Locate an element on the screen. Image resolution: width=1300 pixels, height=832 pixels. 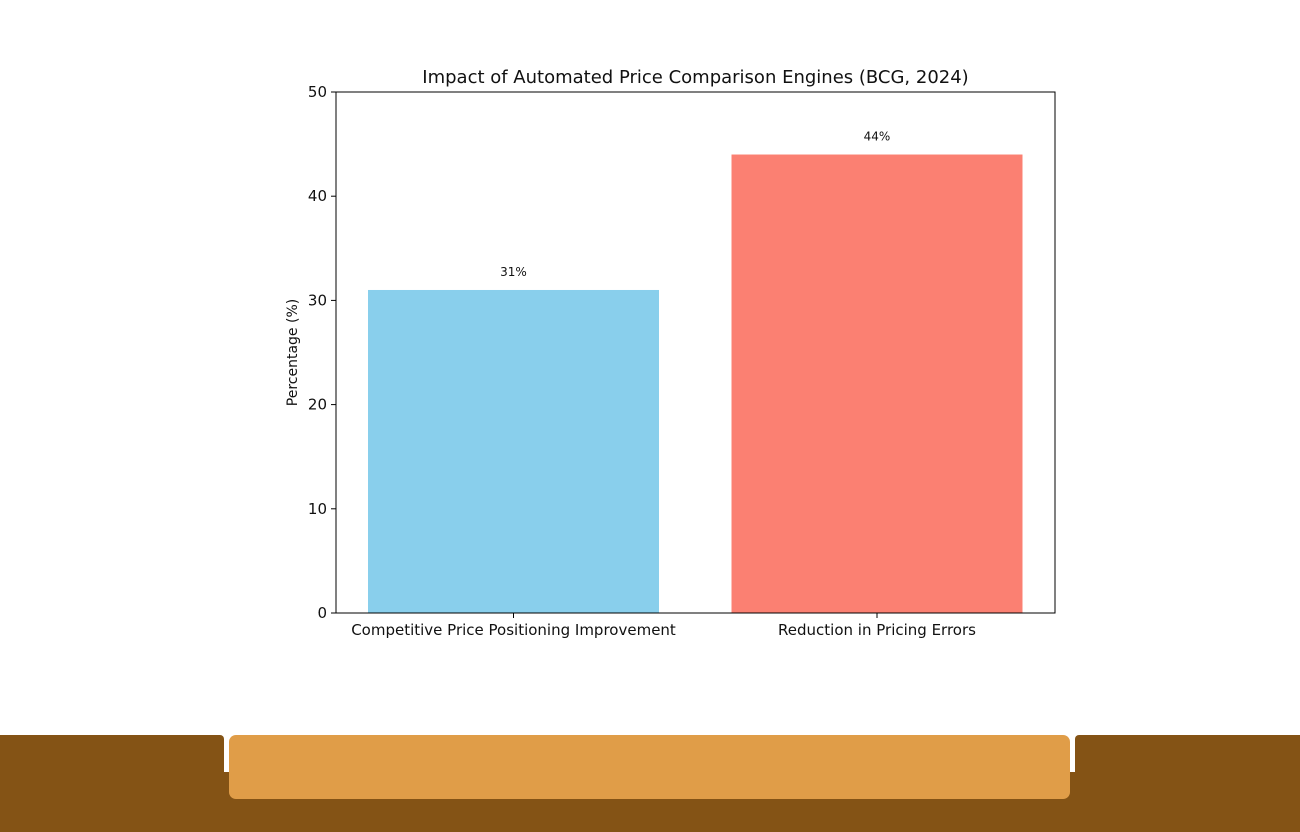
y-tick-label: 50 is located at coordinates (317, 92).